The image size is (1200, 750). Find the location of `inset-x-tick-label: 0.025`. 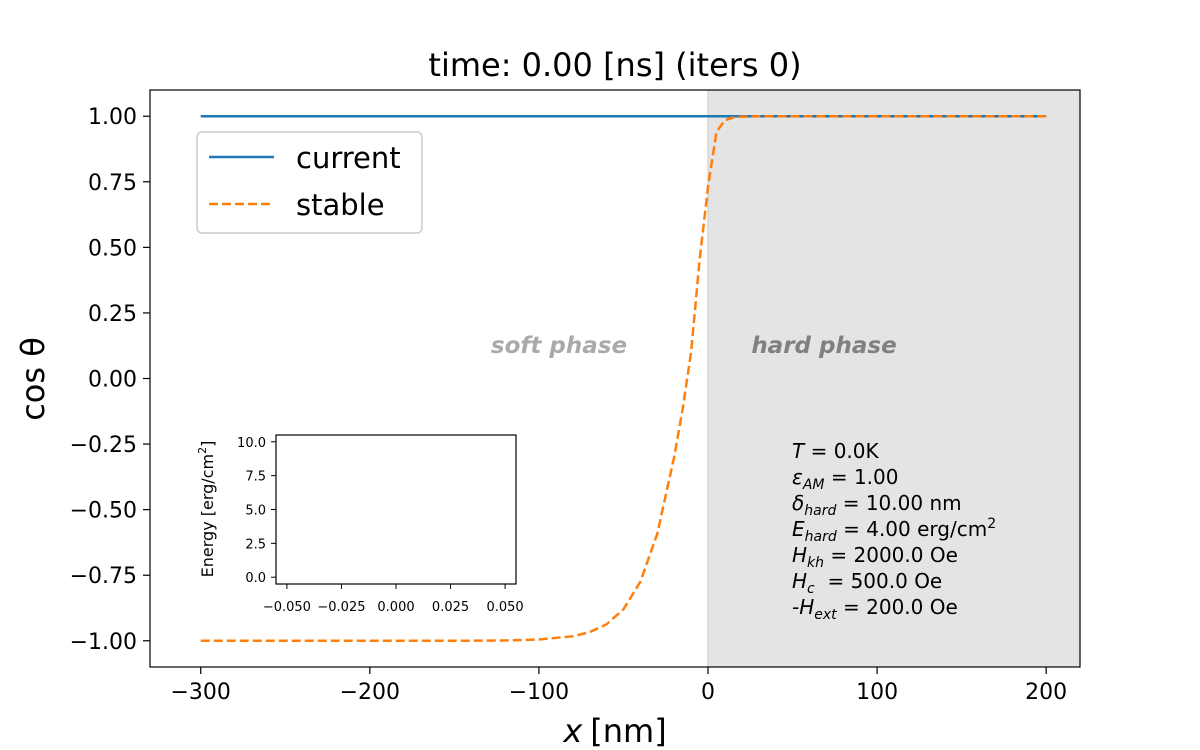

inset-x-tick-label: 0.025 is located at coordinates (450, 607).